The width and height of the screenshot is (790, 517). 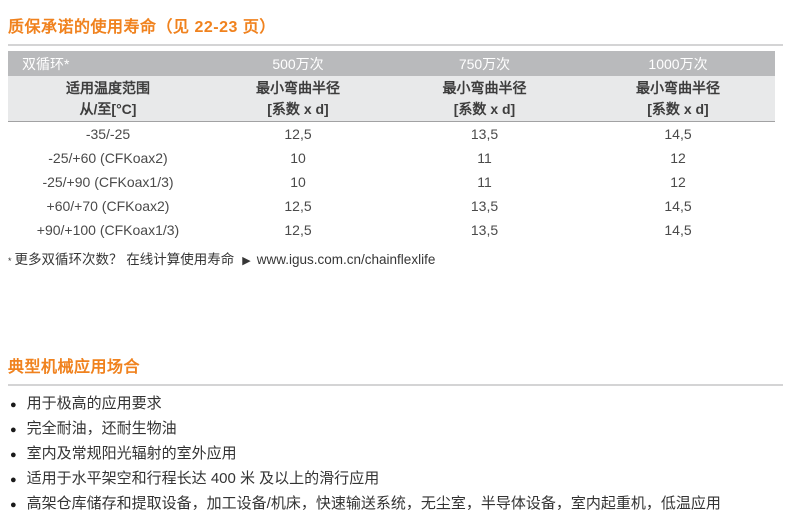 I want to click on list-item-text: 用于极高的应用要求, so click(x=94, y=403).